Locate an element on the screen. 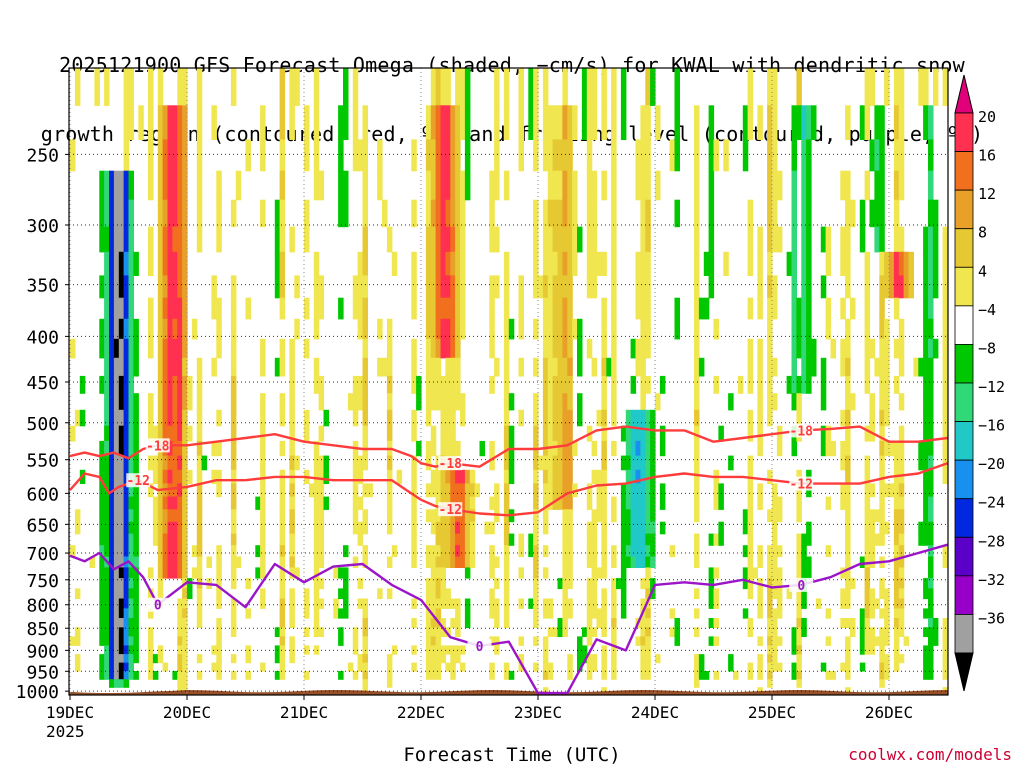 This screenshot has width=1024, height=768. credit-link: coolwx.com/models is located at coordinates (930, 754).